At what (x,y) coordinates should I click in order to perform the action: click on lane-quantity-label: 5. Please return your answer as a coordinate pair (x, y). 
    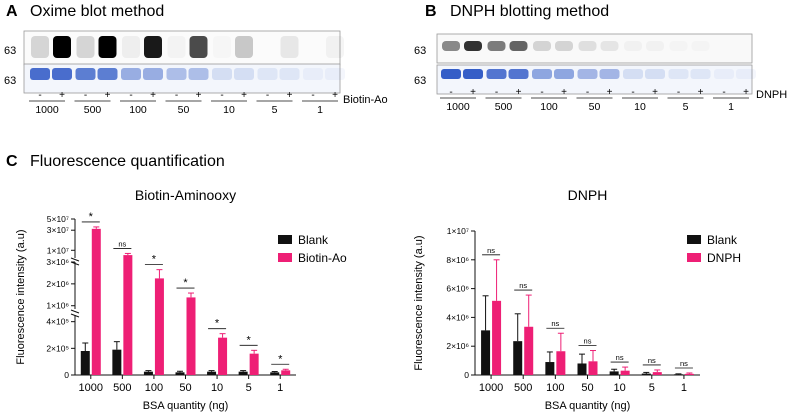
    Looking at the image, I should click on (686, 107).